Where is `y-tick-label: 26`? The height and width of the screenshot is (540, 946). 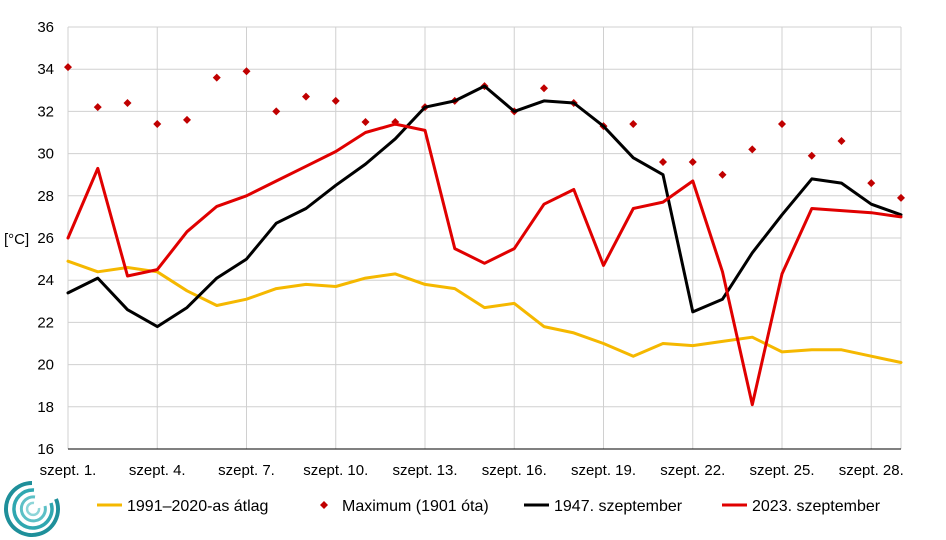 y-tick-label: 26 is located at coordinates (45, 238).